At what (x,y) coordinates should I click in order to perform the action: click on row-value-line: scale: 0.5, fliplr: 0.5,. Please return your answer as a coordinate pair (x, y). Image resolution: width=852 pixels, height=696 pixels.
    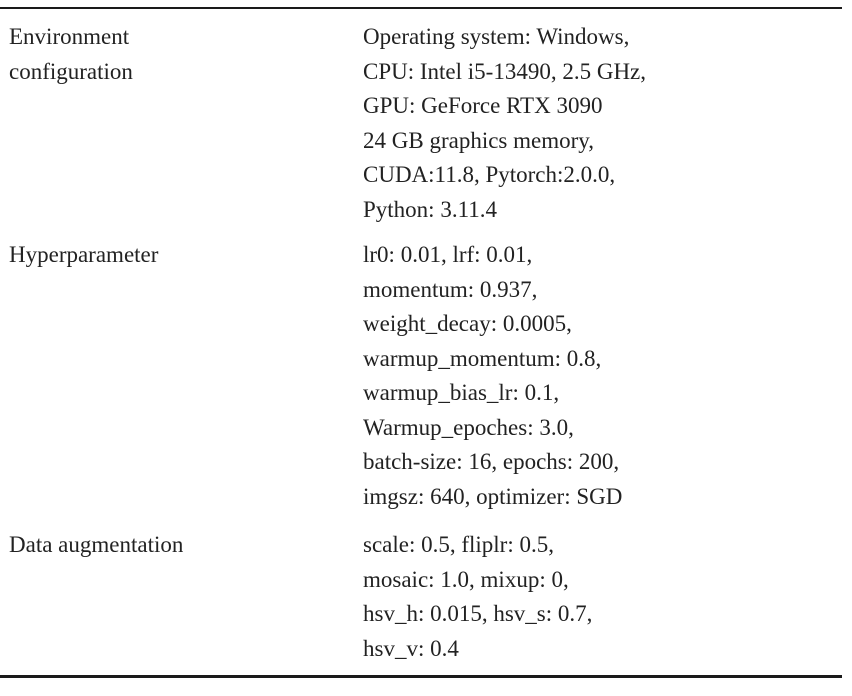
    Looking at the image, I should click on (458, 544).